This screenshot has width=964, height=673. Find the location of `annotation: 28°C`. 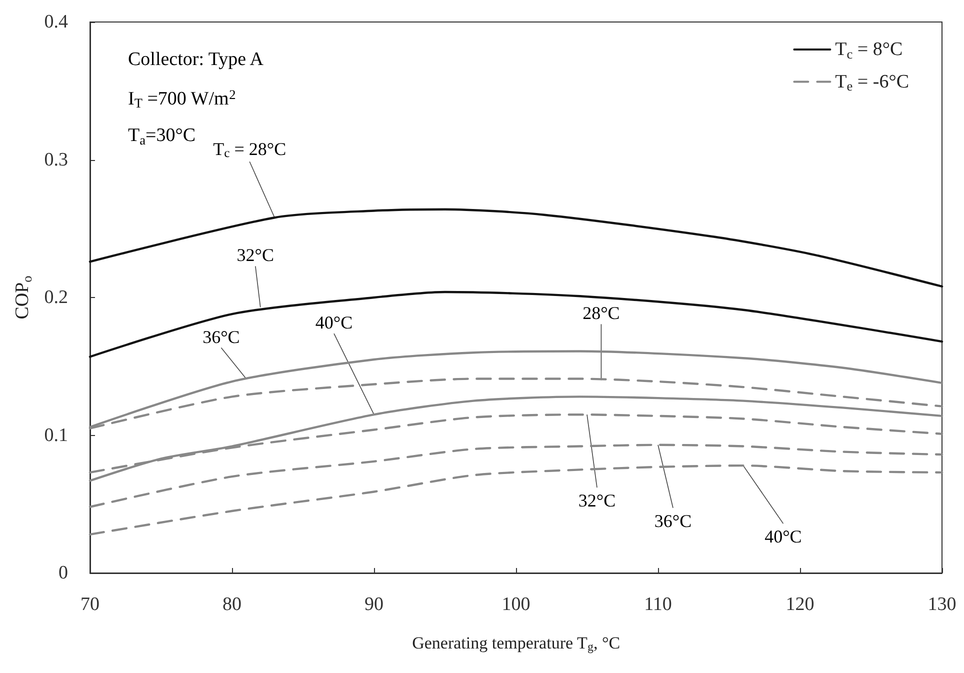

annotation: 28°C is located at coordinates (601, 313).